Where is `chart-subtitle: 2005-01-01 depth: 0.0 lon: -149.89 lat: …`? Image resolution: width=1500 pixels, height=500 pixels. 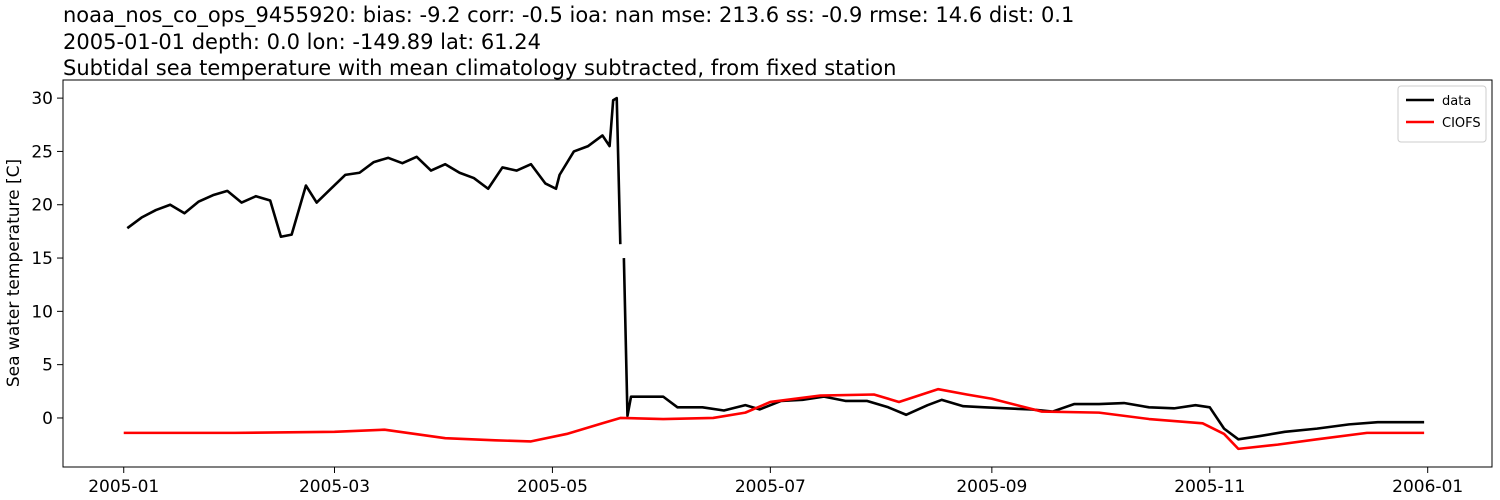 chart-subtitle: 2005-01-01 depth: 0.0 lon: -149.89 lat: … is located at coordinates (302, 42).